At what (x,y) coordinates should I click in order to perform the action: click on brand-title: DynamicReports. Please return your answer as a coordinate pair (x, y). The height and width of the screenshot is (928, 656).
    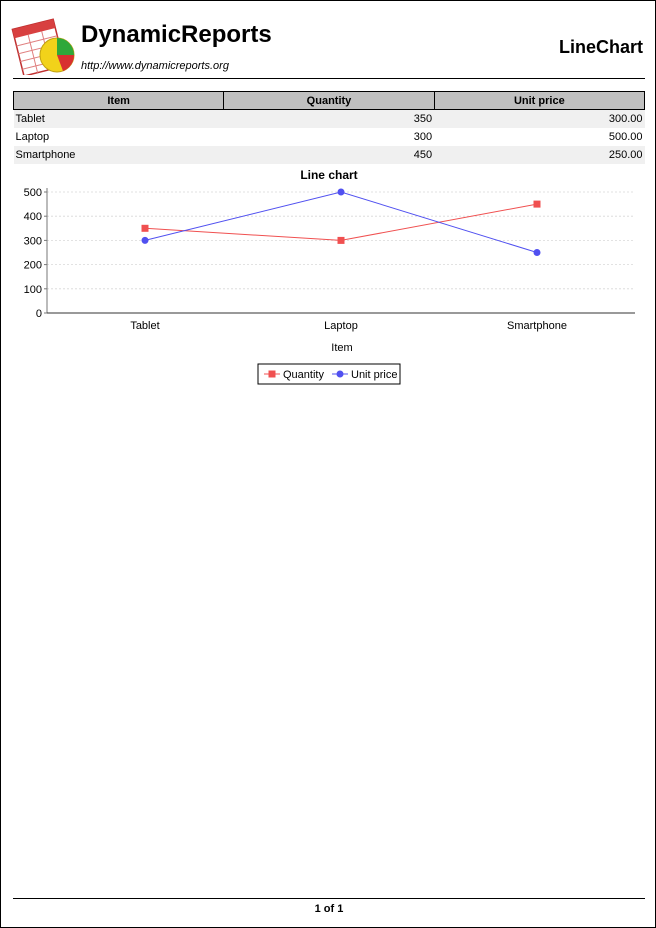
    Looking at the image, I should click on (176, 34).